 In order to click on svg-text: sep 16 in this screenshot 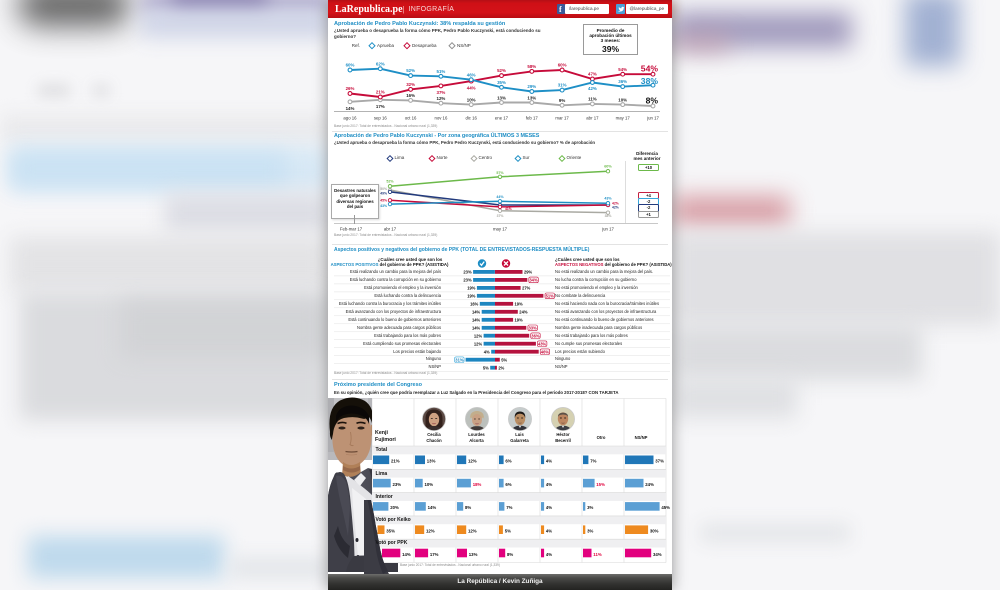, I will do `click(381, 118)`.